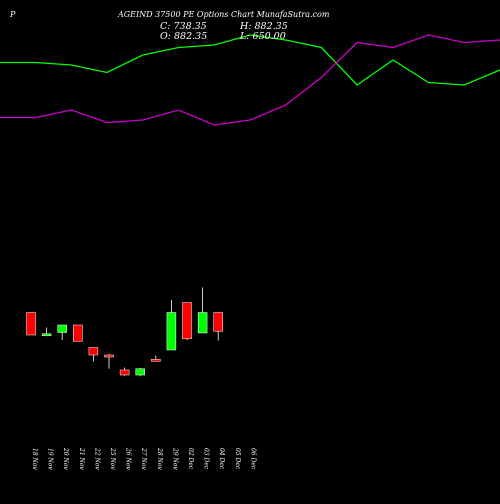 The height and width of the screenshot is (504, 500). Describe the element at coordinates (65, 458) in the screenshot. I see `x-tick-label: 20 Nov` at that location.